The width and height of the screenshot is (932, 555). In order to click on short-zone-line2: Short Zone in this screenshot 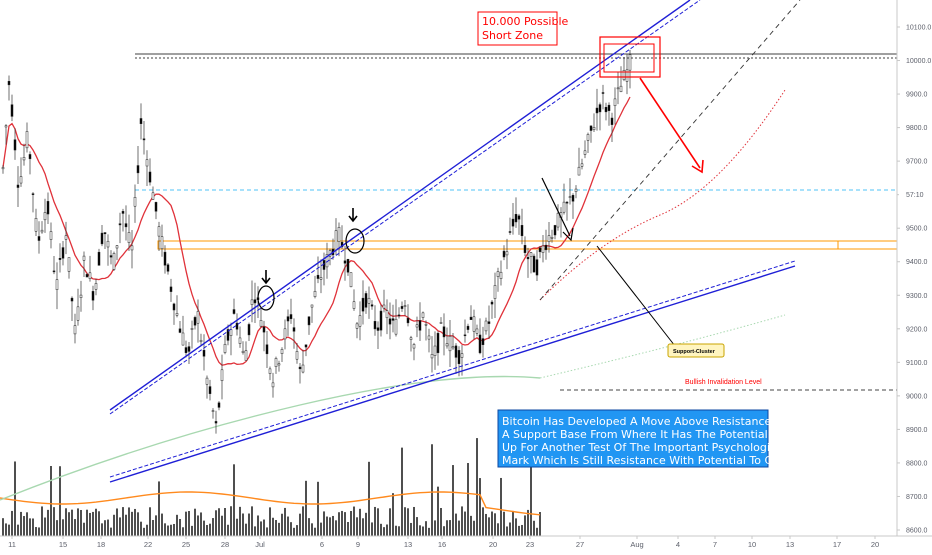, I will do `click(512, 35)`.